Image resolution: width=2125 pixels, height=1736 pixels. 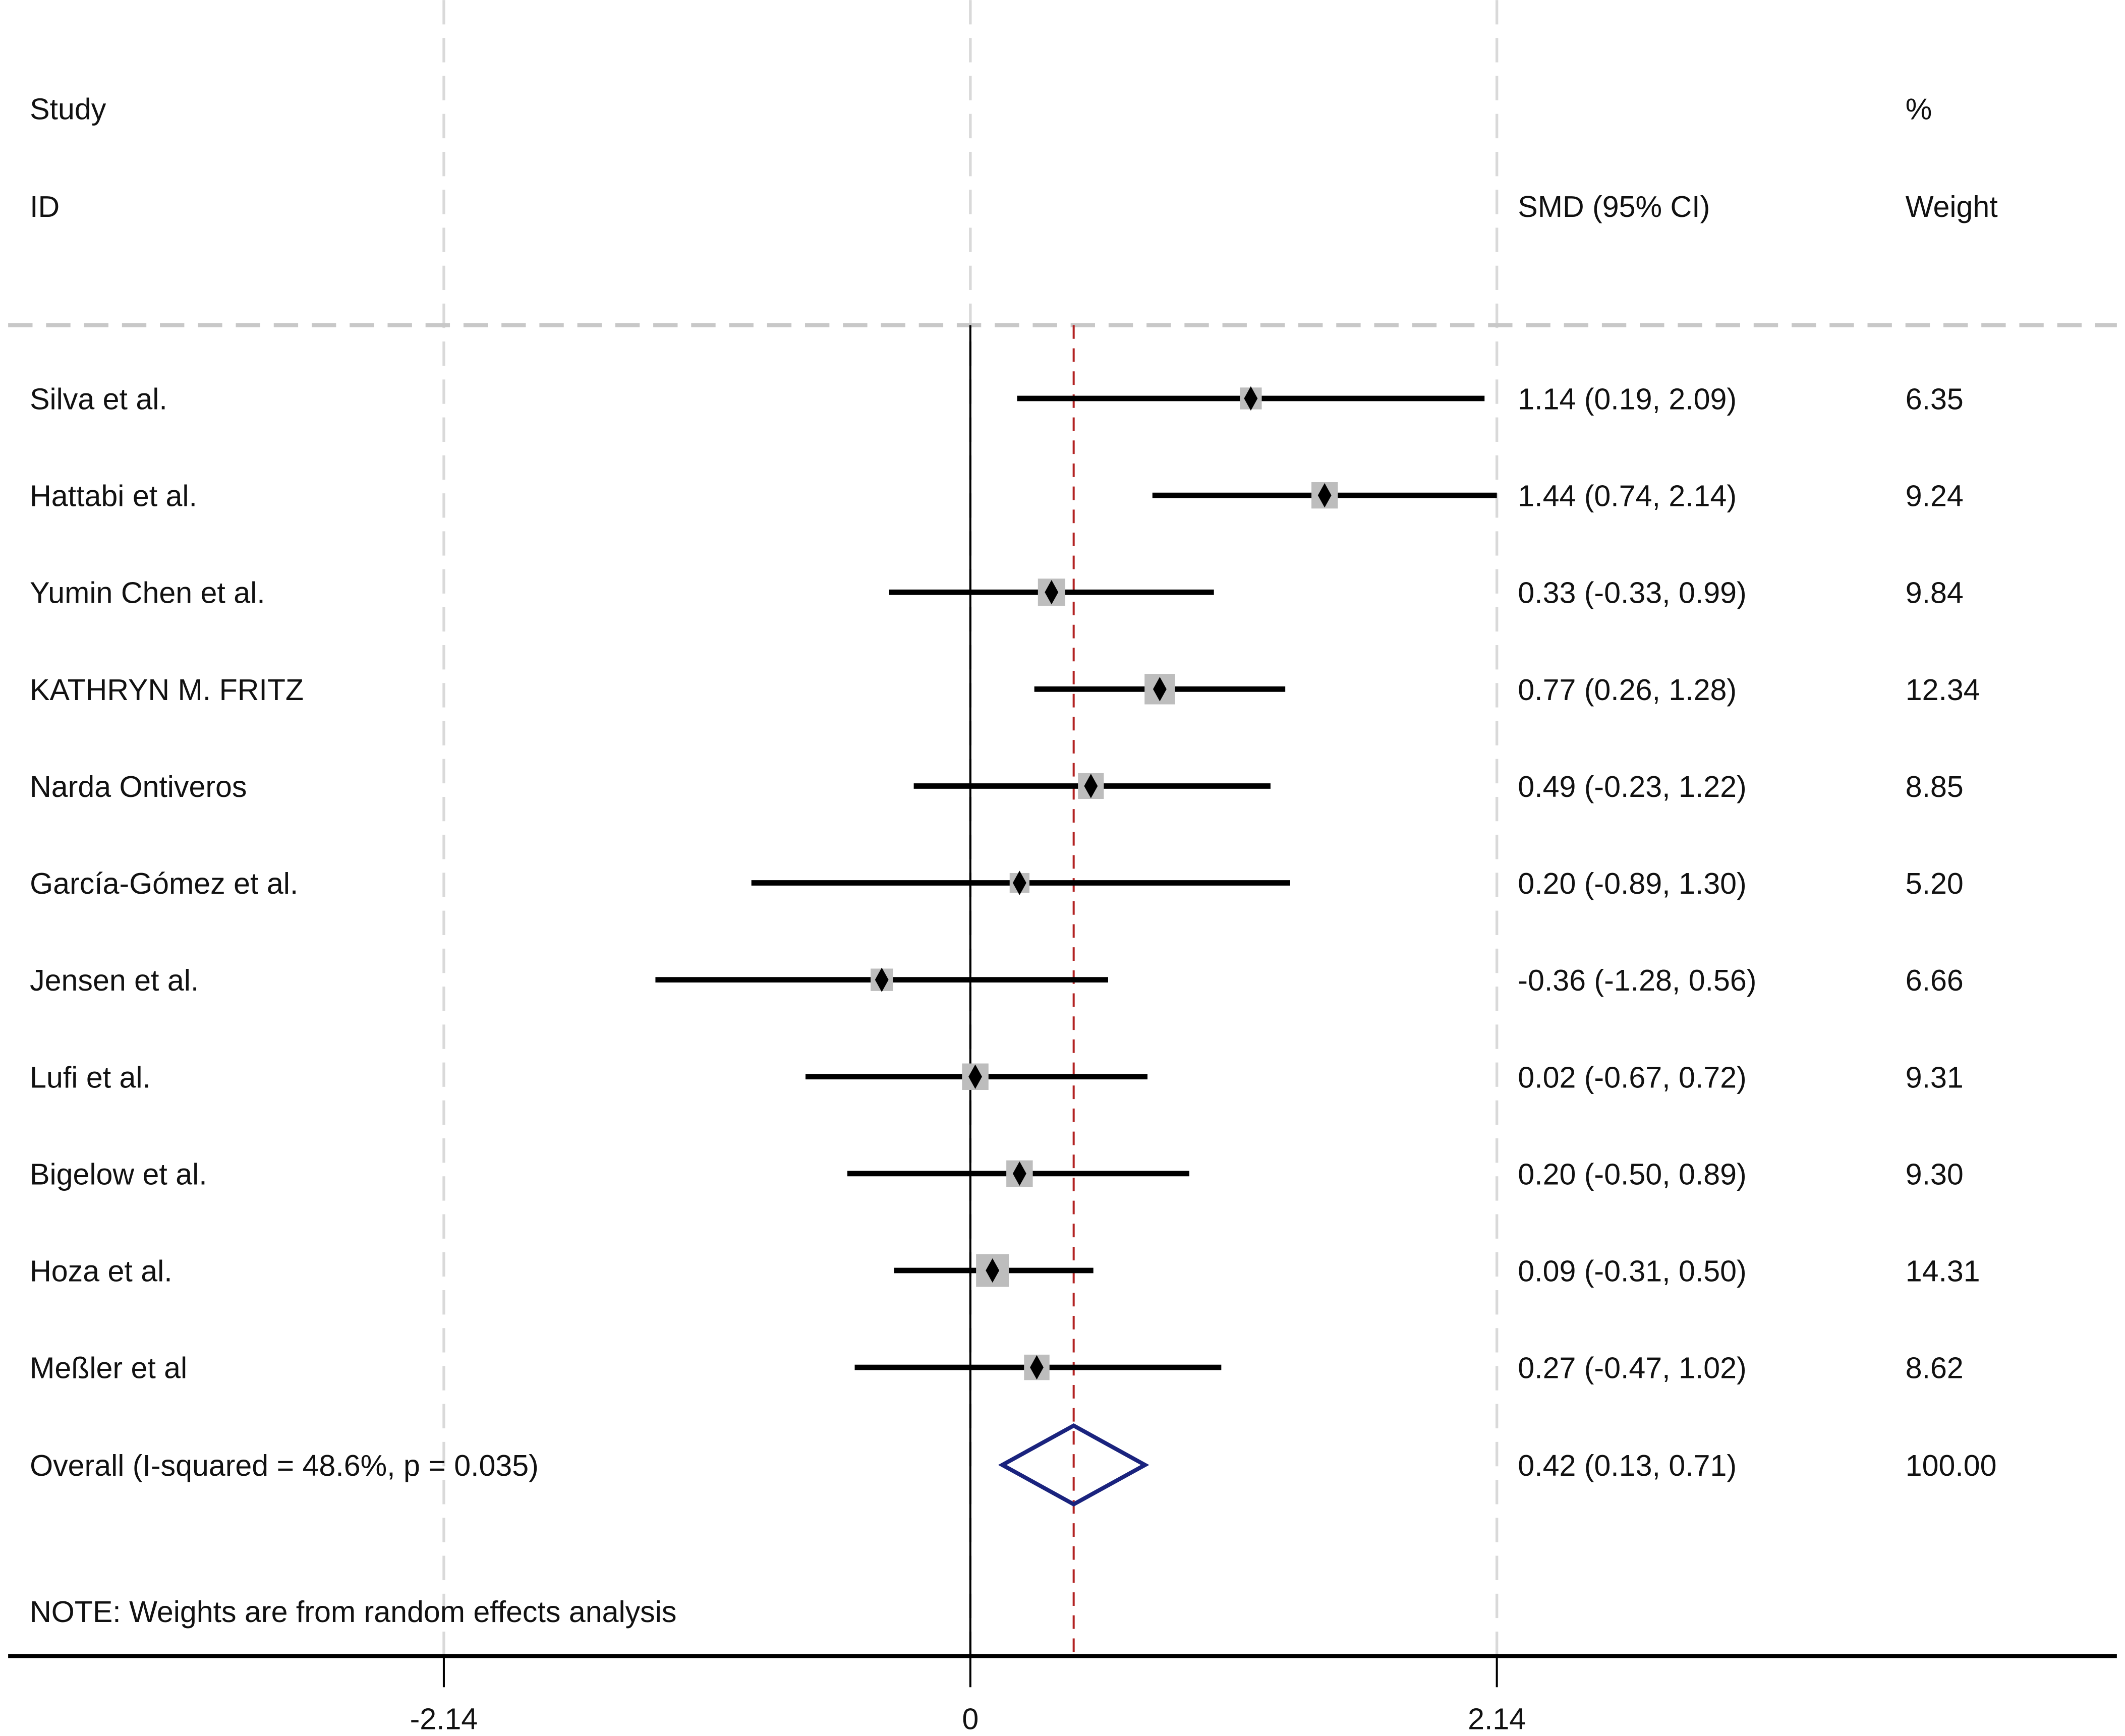 What do you see at coordinates (167, 690) in the screenshot?
I see `study-label: KATHRYN M. FRITZ` at bounding box center [167, 690].